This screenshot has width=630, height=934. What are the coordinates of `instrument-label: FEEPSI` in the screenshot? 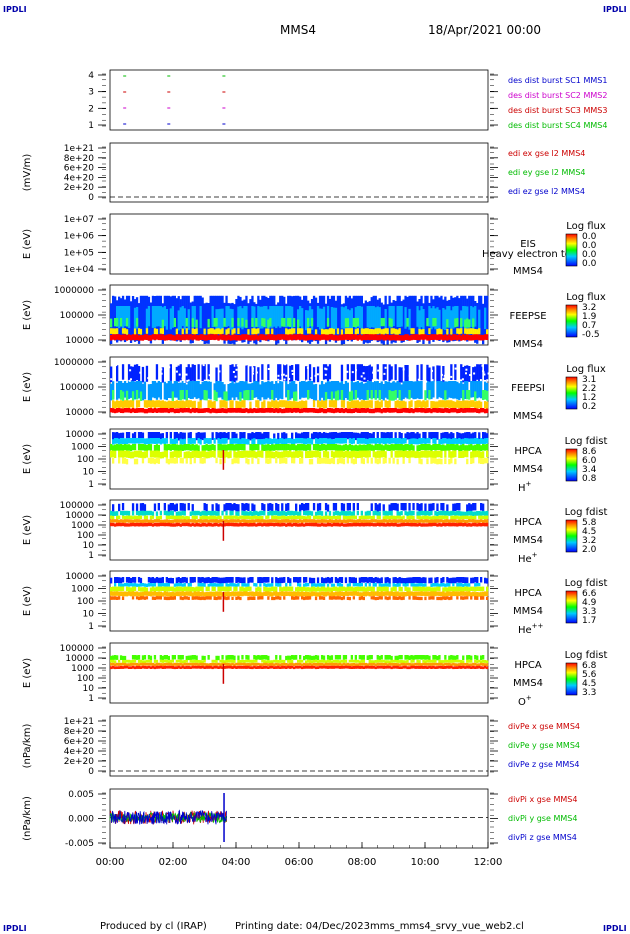 It's located at (528, 388).